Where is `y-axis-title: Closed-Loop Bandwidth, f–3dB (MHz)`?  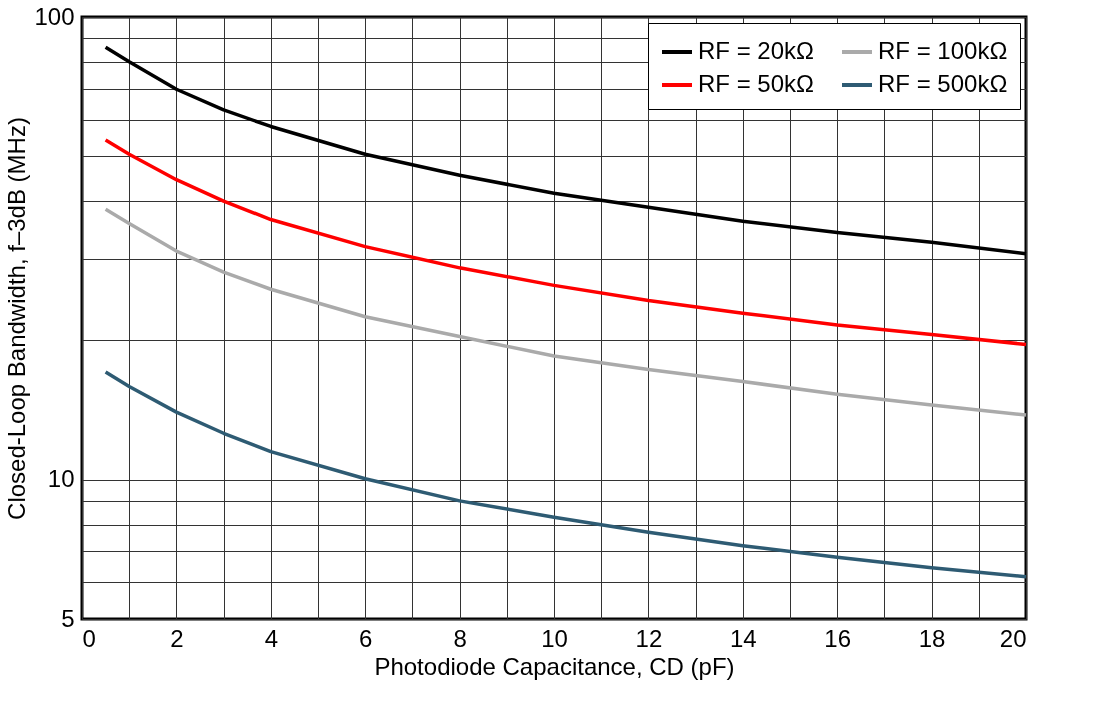 y-axis-title: Closed-Loop Bandwidth, f–3dB (MHz) is located at coordinates (17, 318).